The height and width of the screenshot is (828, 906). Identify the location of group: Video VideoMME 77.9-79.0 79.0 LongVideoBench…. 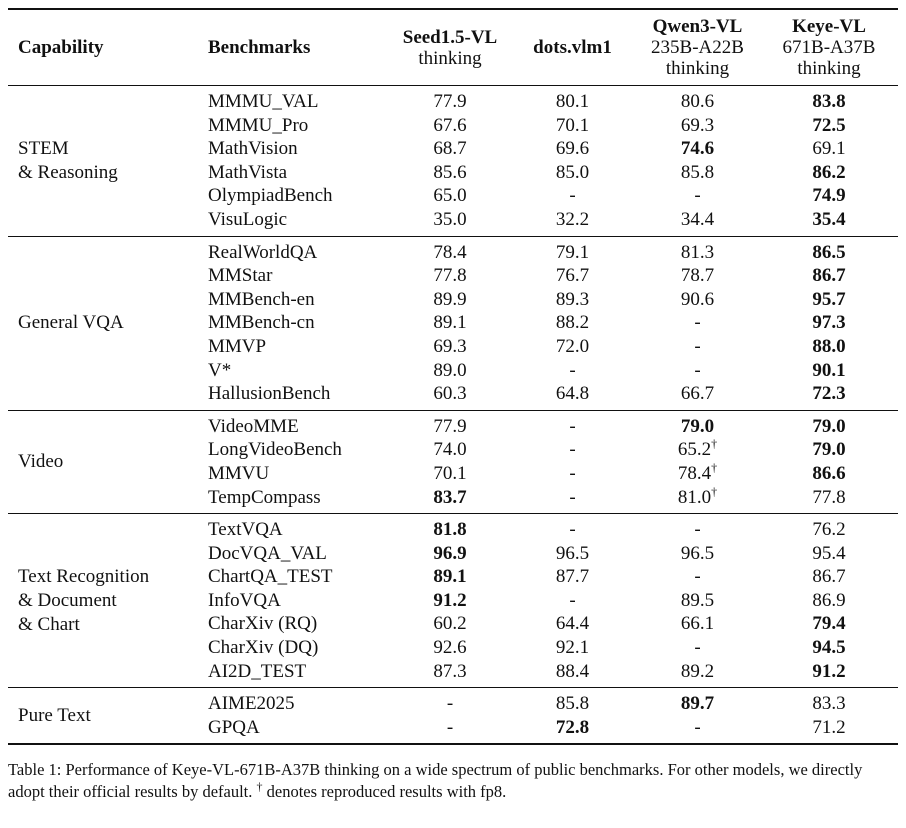
(453, 461).